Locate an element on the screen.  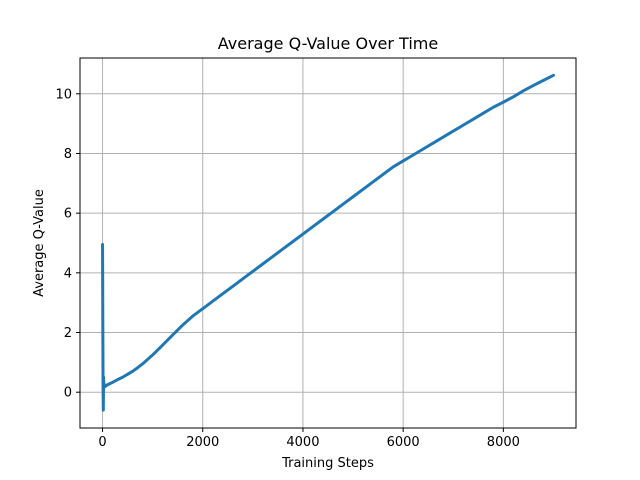
chart-title: Average Q-Value Over Time is located at coordinates (328, 43).